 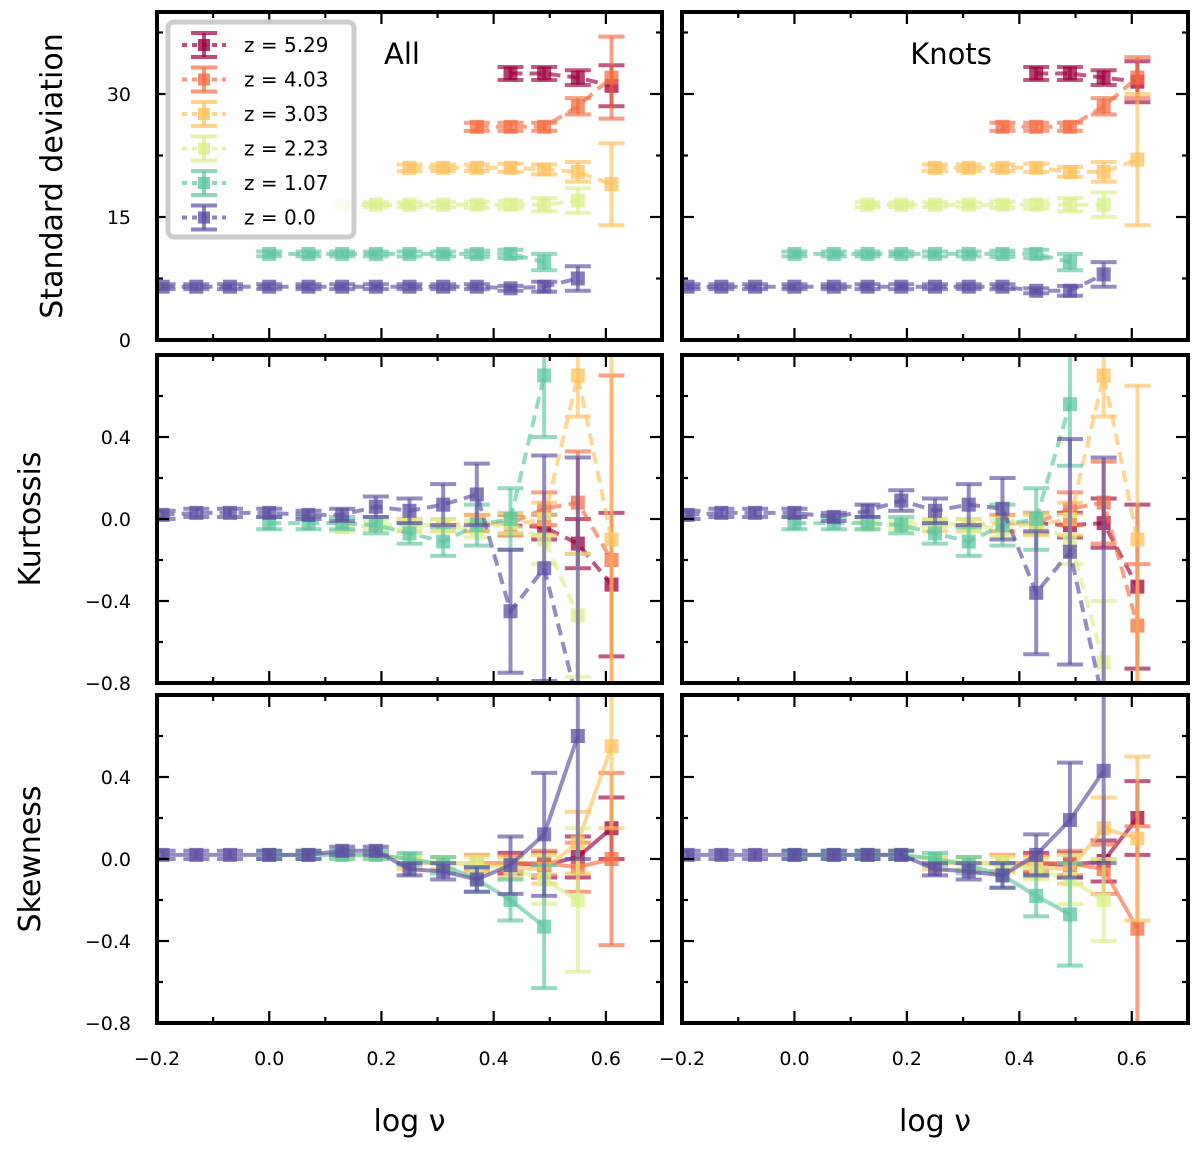 I want to click on x-tick-label: −0.2, so click(x=157, y=1059).